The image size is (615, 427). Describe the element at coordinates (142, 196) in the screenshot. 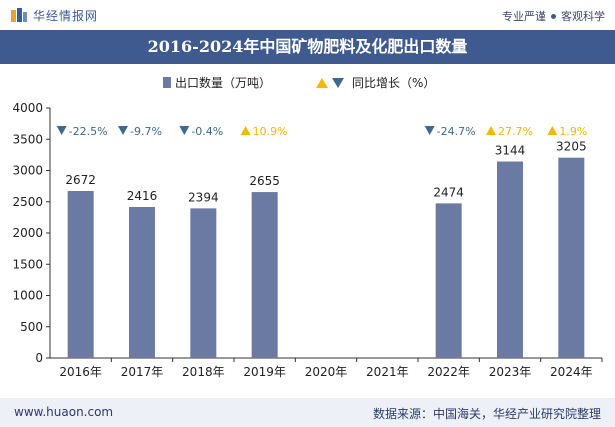

I see `bar-value-label: 2416` at that location.